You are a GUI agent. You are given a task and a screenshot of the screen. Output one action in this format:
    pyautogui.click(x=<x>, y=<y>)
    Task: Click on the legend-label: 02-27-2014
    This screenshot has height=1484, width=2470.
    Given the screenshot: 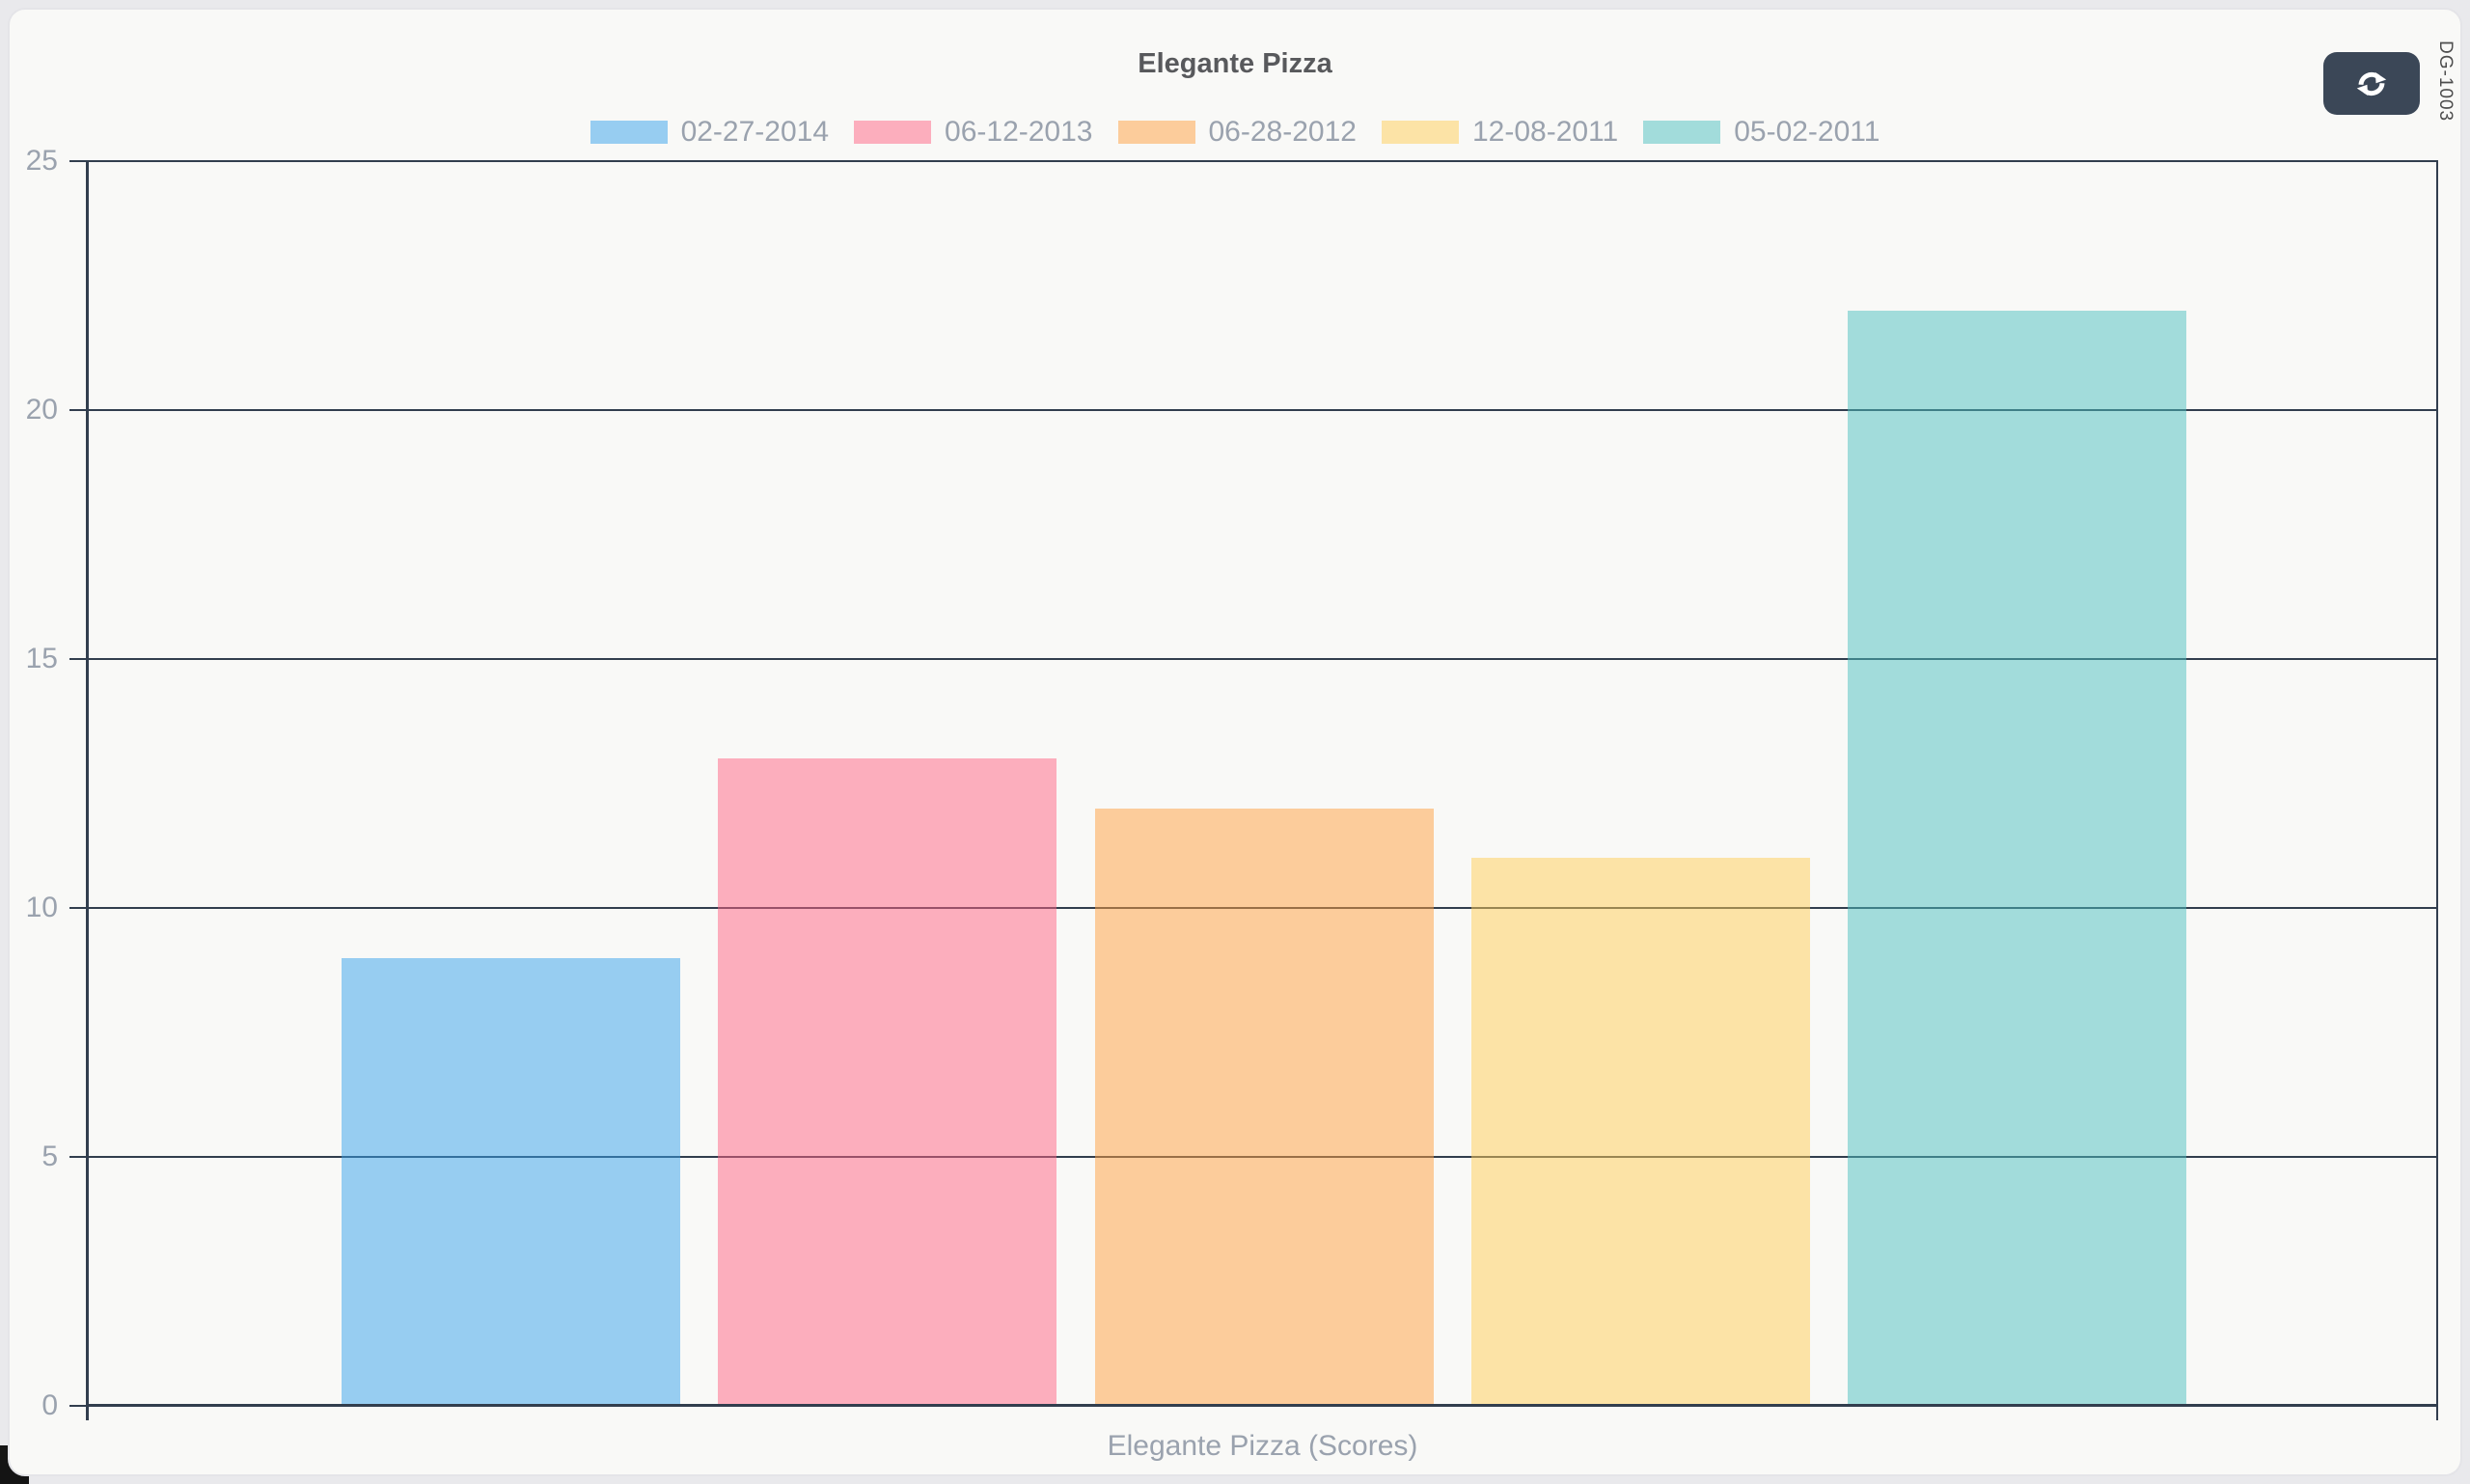 What is the action you would take?
    pyautogui.click(x=755, y=132)
    